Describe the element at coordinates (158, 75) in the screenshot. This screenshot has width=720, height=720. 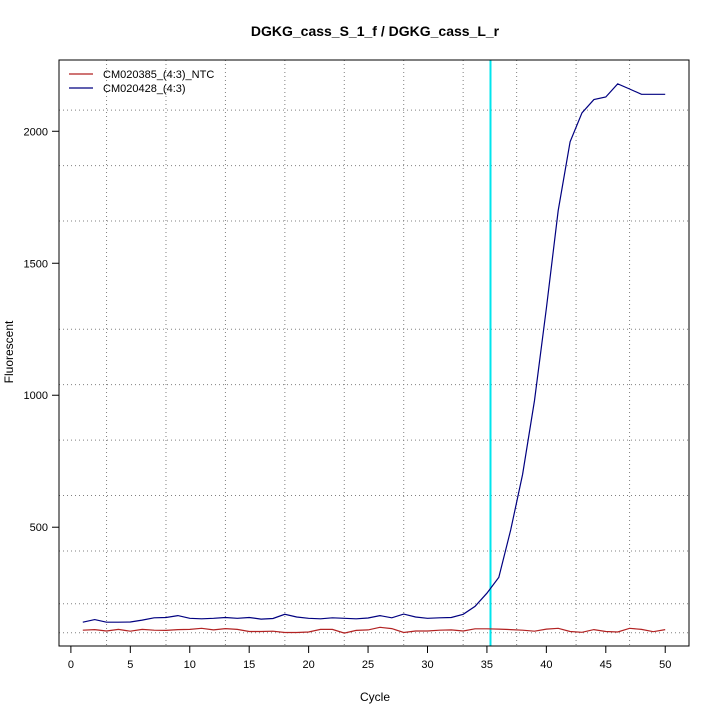
I see `legend-label: CM020385_(4:3)_NTC` at that location.